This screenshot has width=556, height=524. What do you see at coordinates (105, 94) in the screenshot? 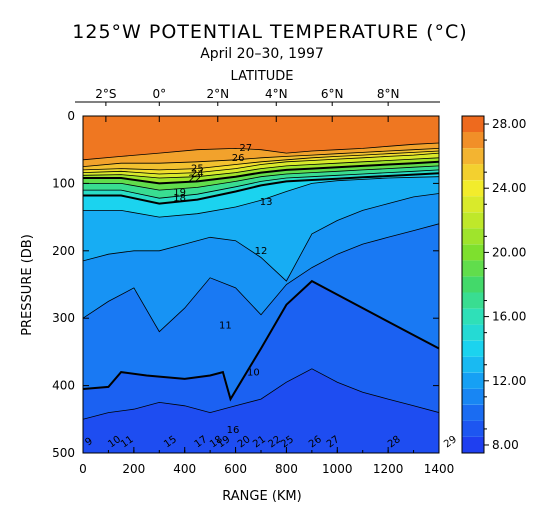
I see `top-tick-label: 2°S` at bounding box center [105, 94].